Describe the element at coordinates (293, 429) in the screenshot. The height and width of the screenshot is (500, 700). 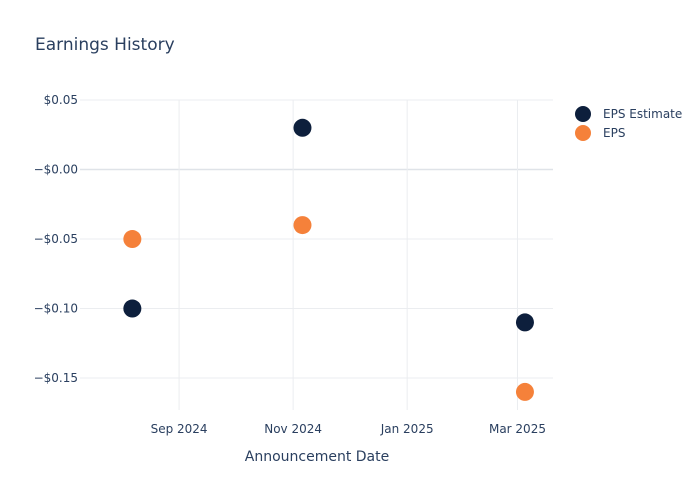
I see `x-tick-label: Nov 2024` at that location.